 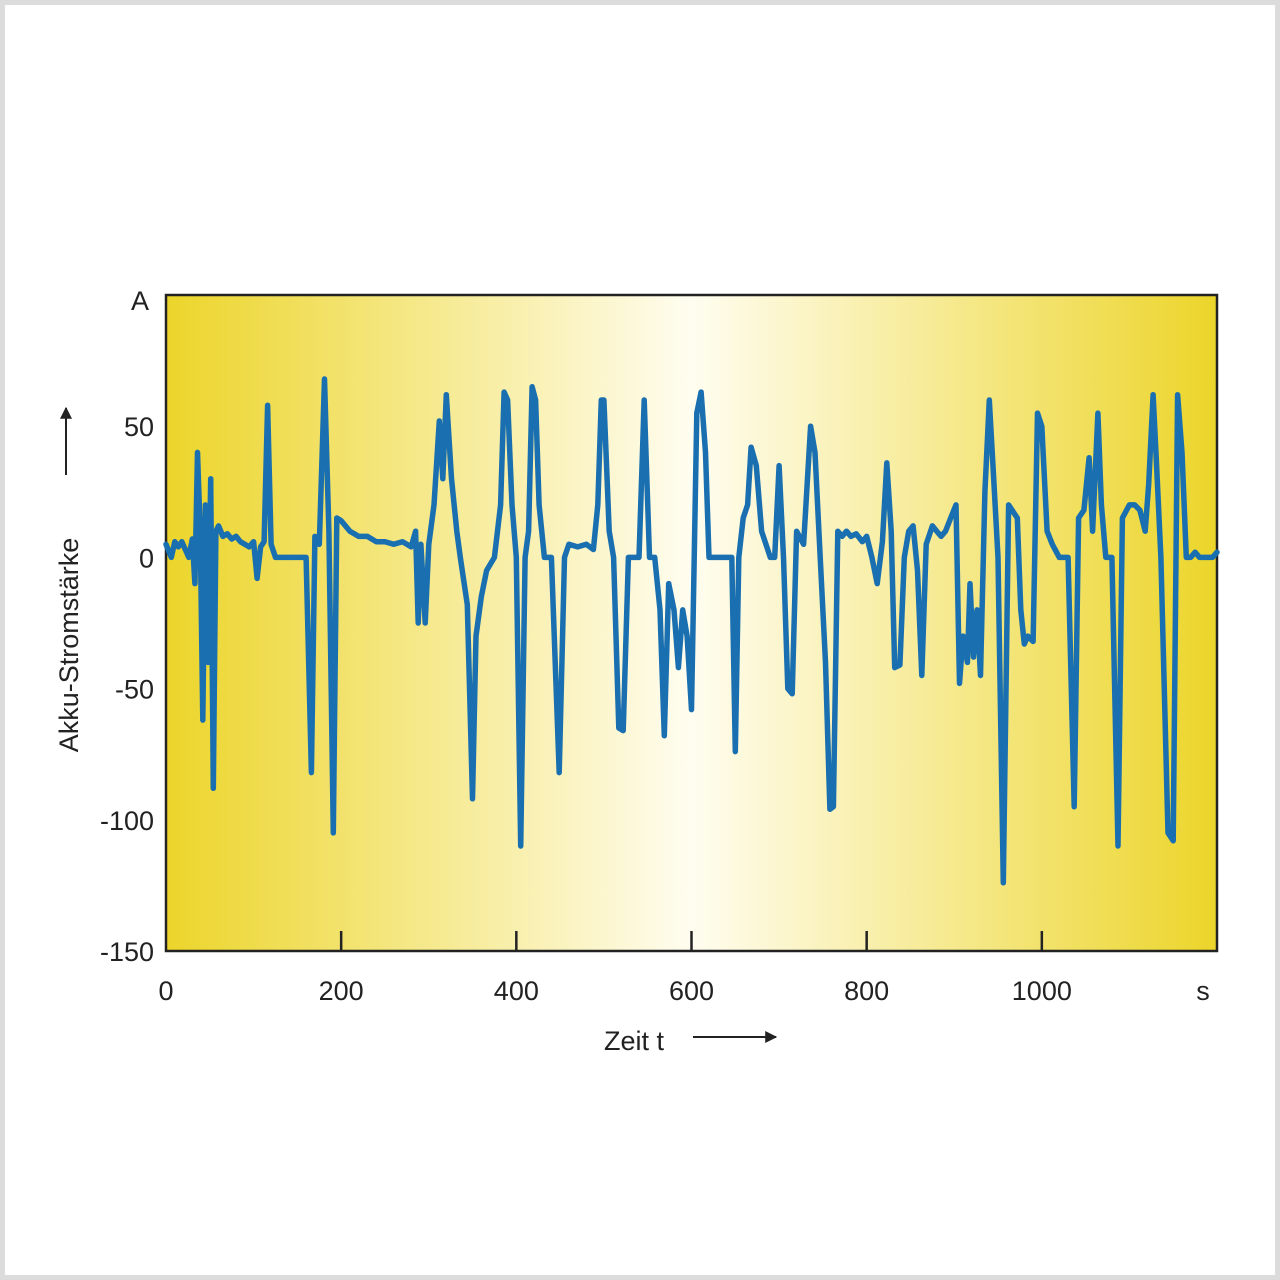 I want to click on y-unit-label: A, so click(x=140, y=301).